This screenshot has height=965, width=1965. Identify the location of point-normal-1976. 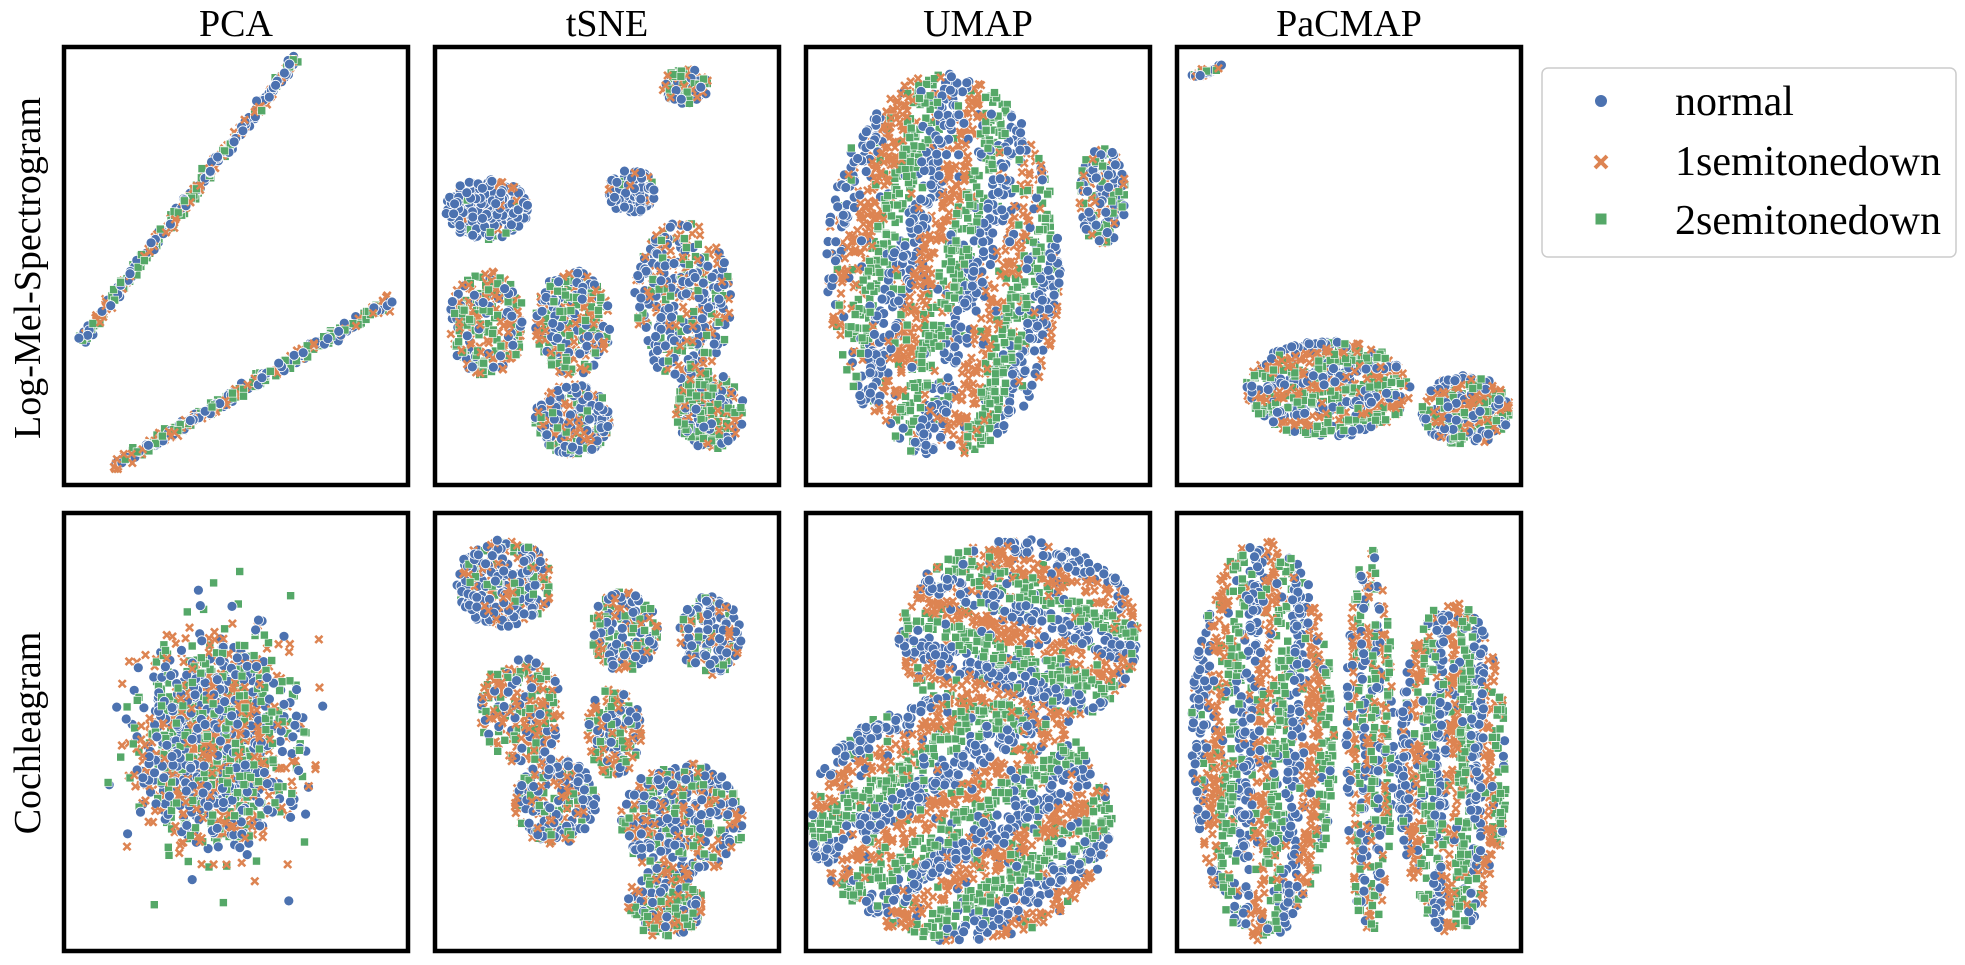
(959, 115).